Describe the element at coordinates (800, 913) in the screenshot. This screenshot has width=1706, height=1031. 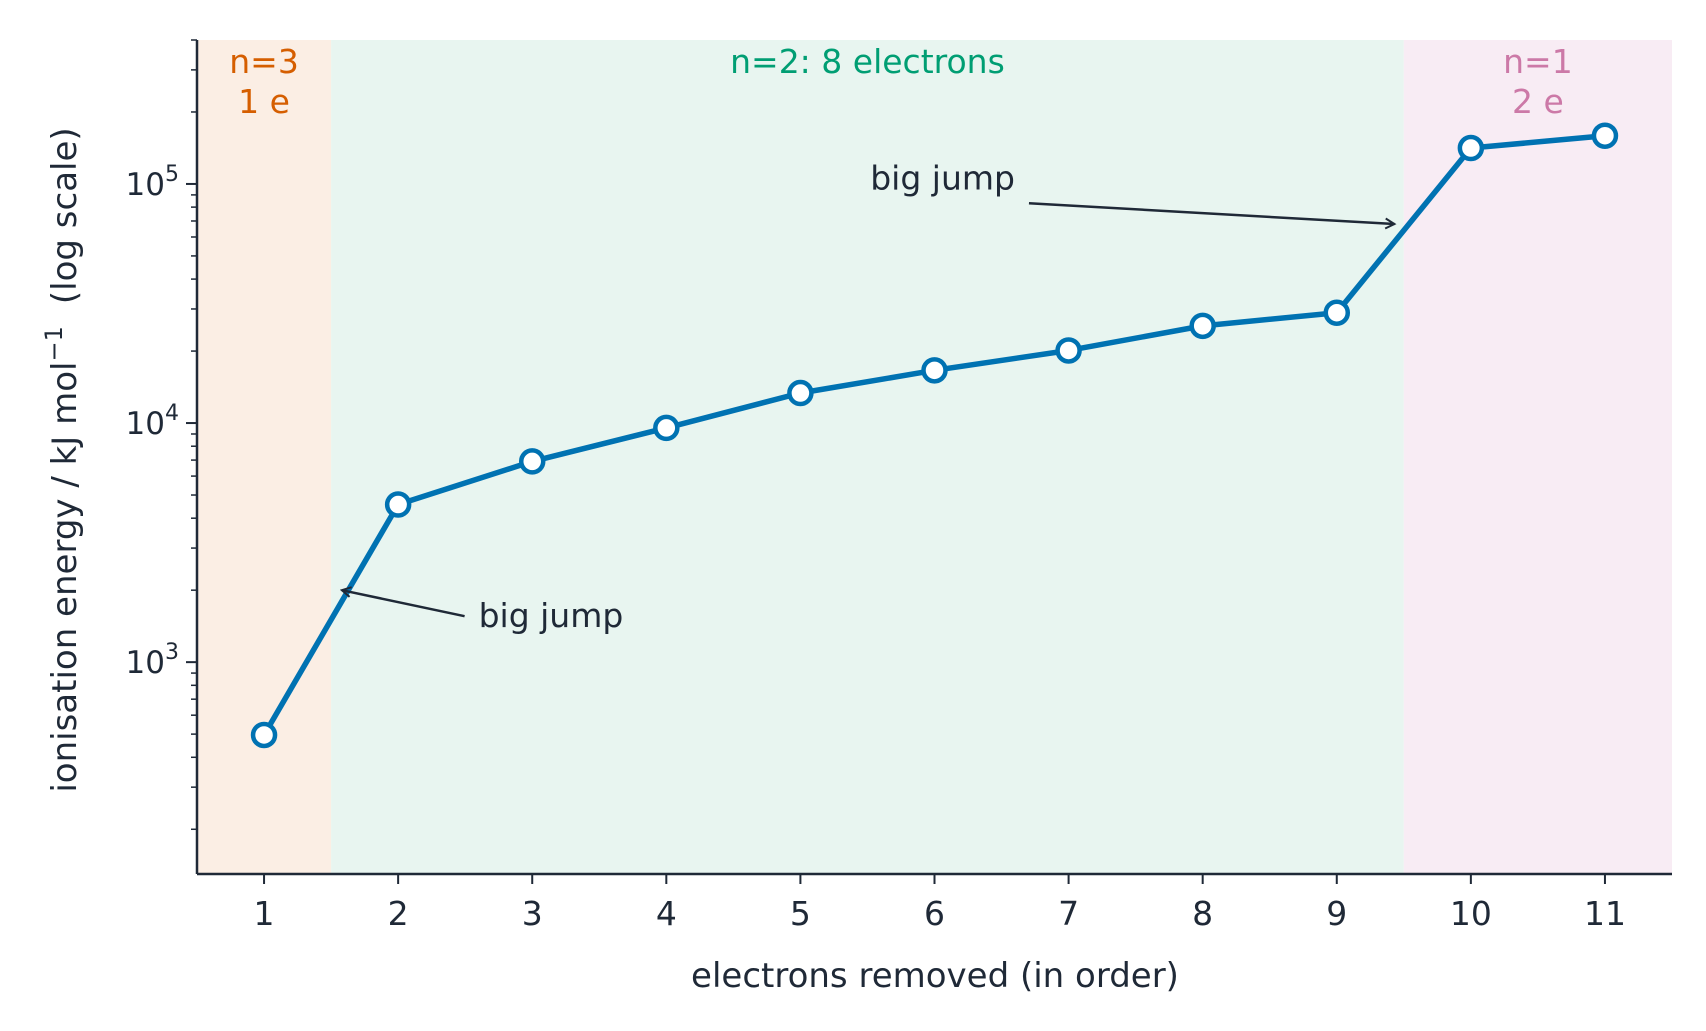
I see `x-tick-label-5: 5` at that location.